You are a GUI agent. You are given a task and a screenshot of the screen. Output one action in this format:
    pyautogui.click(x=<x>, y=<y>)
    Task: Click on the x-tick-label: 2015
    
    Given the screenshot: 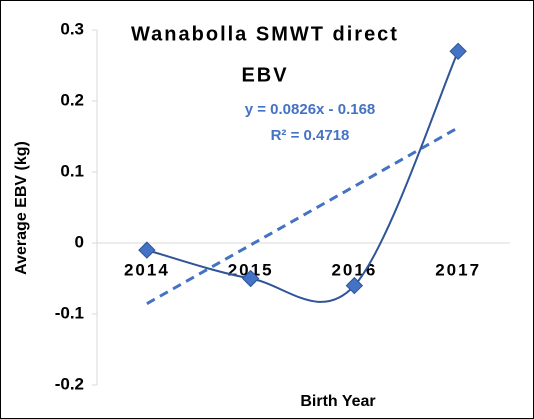 What is the action you would take?
    pyautogui.click(x=251, y=269)
    